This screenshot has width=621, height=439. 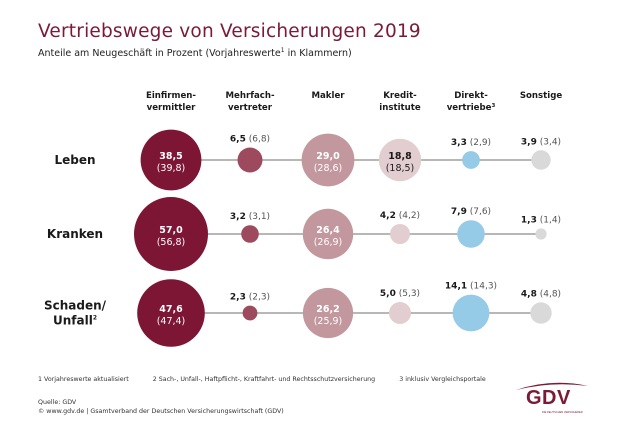 I want to click on current-value: 14,1, so click(x=456, y=287).